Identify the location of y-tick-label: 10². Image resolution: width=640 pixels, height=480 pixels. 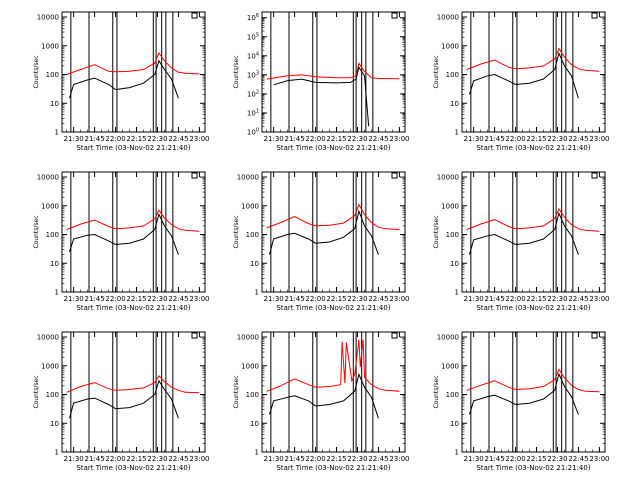
(253, 93).